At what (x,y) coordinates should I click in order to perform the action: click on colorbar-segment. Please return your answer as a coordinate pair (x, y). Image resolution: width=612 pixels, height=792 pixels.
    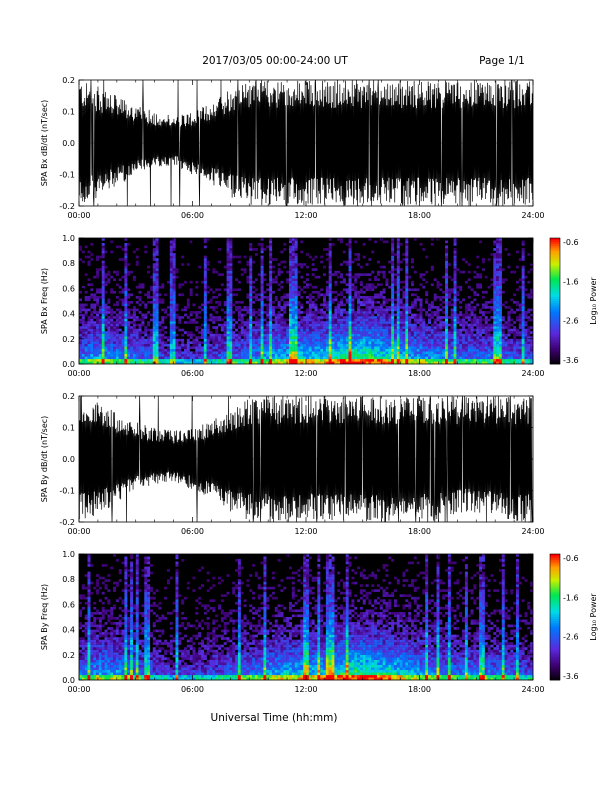
    Looking at the image, I should click on (555, 310).